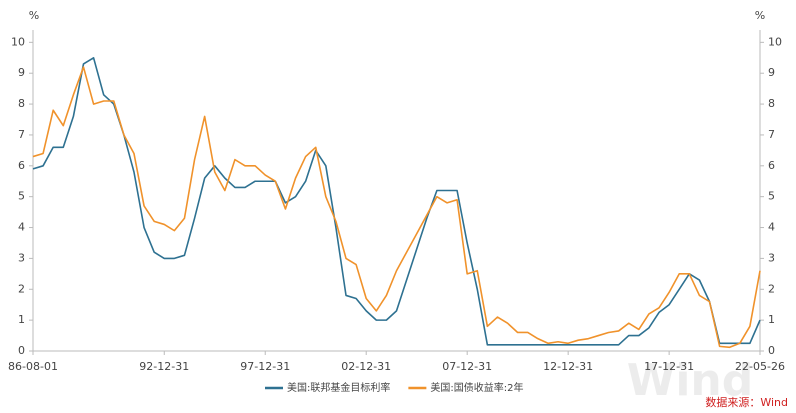  What do you see at coordinates (690, 380) in the screenshot?
I see `watermark: Wind` at bounding box center [690, 380].